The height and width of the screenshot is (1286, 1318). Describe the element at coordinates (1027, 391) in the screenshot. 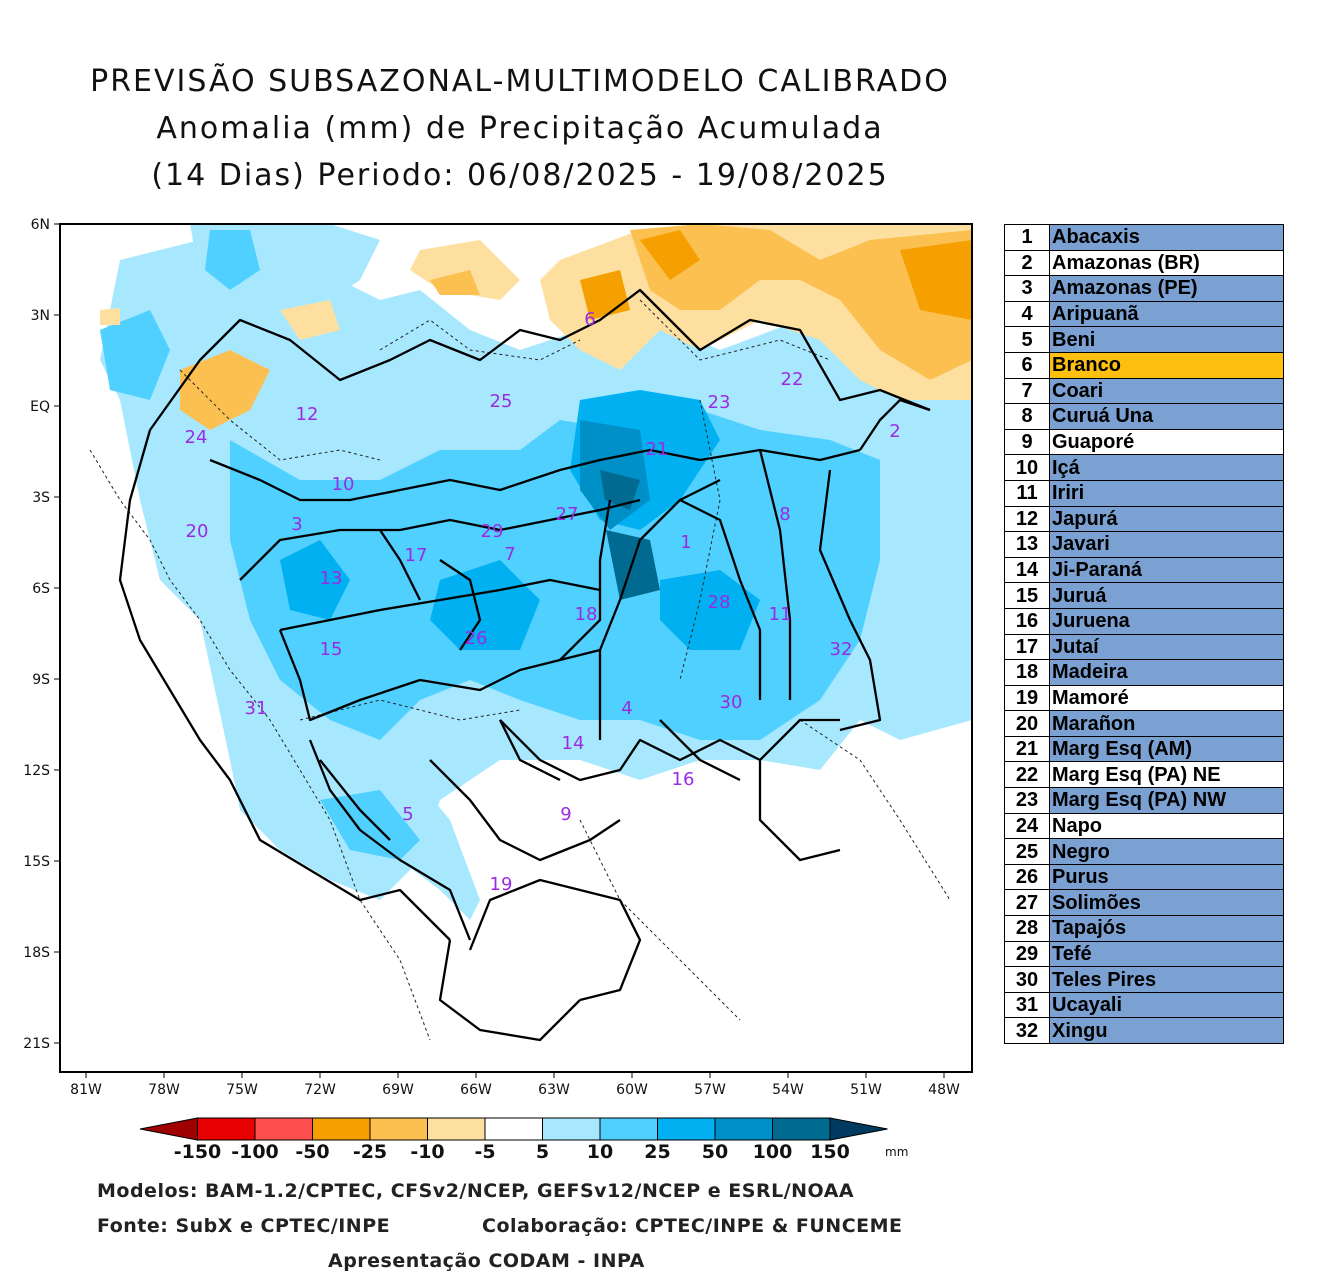

I see `legend-number: 7` at that location.